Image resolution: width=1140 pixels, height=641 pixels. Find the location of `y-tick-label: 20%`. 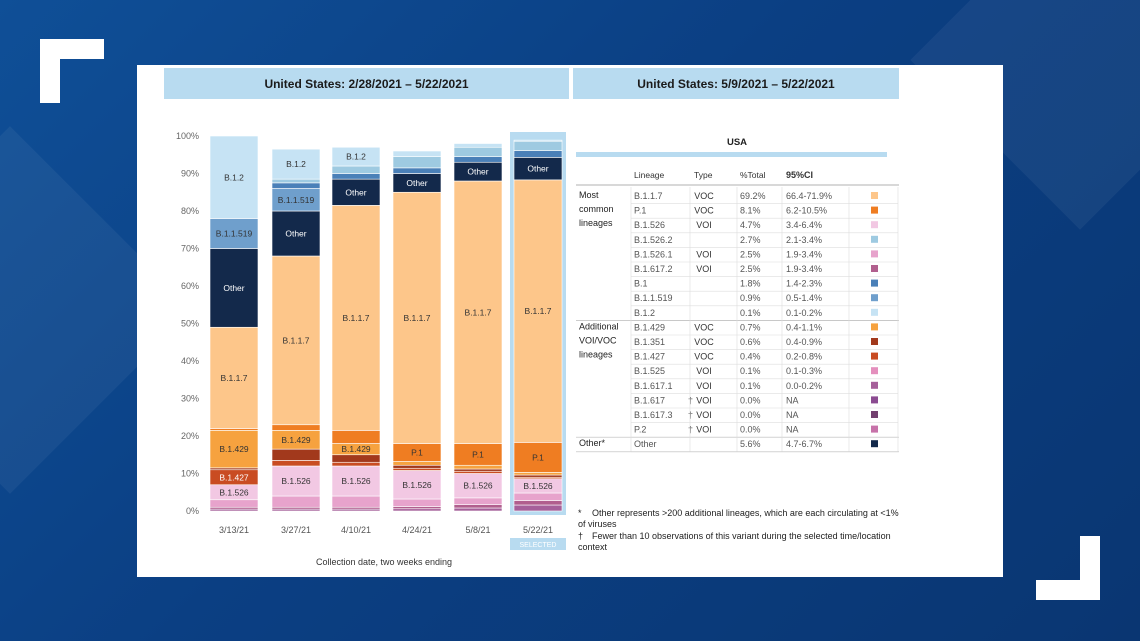

y-tick-label: 20% is located at coordinates (190, 436).